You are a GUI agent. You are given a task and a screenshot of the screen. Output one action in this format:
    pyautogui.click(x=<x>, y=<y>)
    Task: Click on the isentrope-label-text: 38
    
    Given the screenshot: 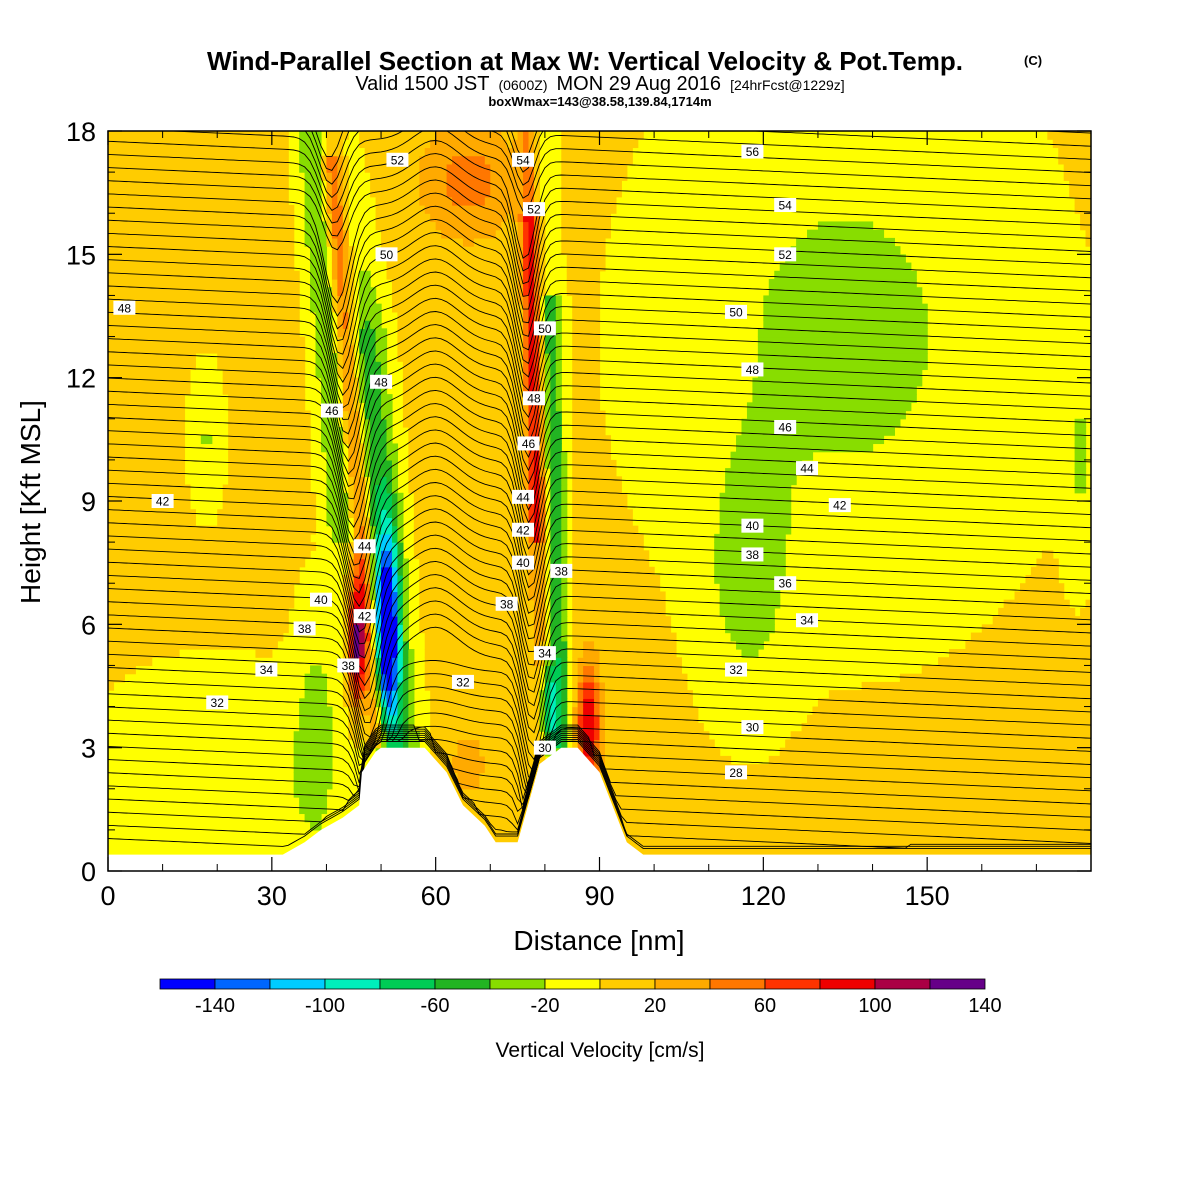 What is the action you would take?
    pyautogui.click(x=562, y=571)
    